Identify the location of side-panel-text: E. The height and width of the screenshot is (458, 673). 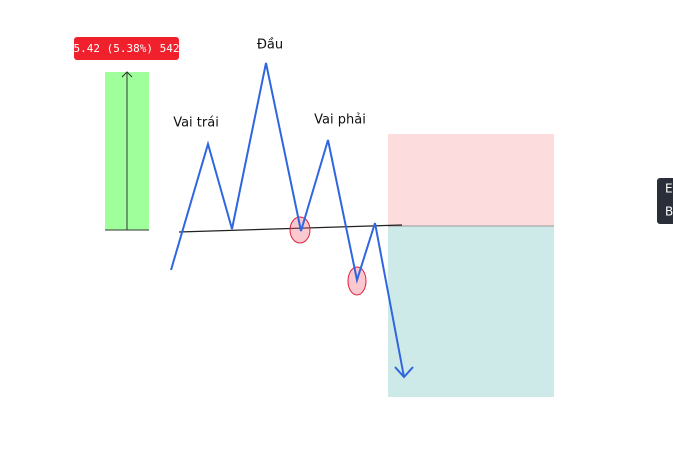
(669, 189).